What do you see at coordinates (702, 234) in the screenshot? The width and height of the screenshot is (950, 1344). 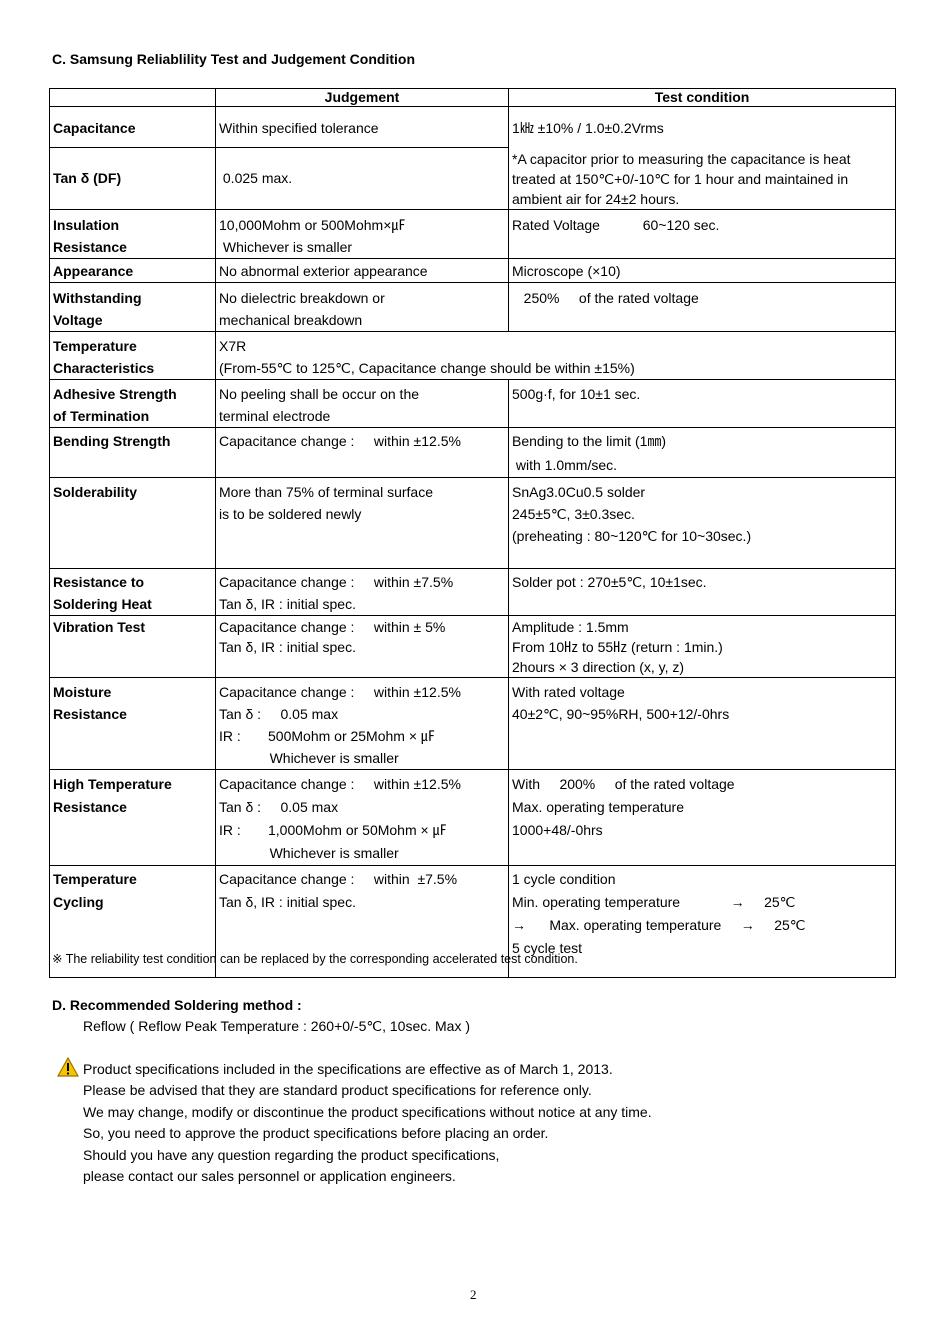 I see `test-condition-cell: Rated Voltage 60~120 sec.` at bounding box center [702, 234].